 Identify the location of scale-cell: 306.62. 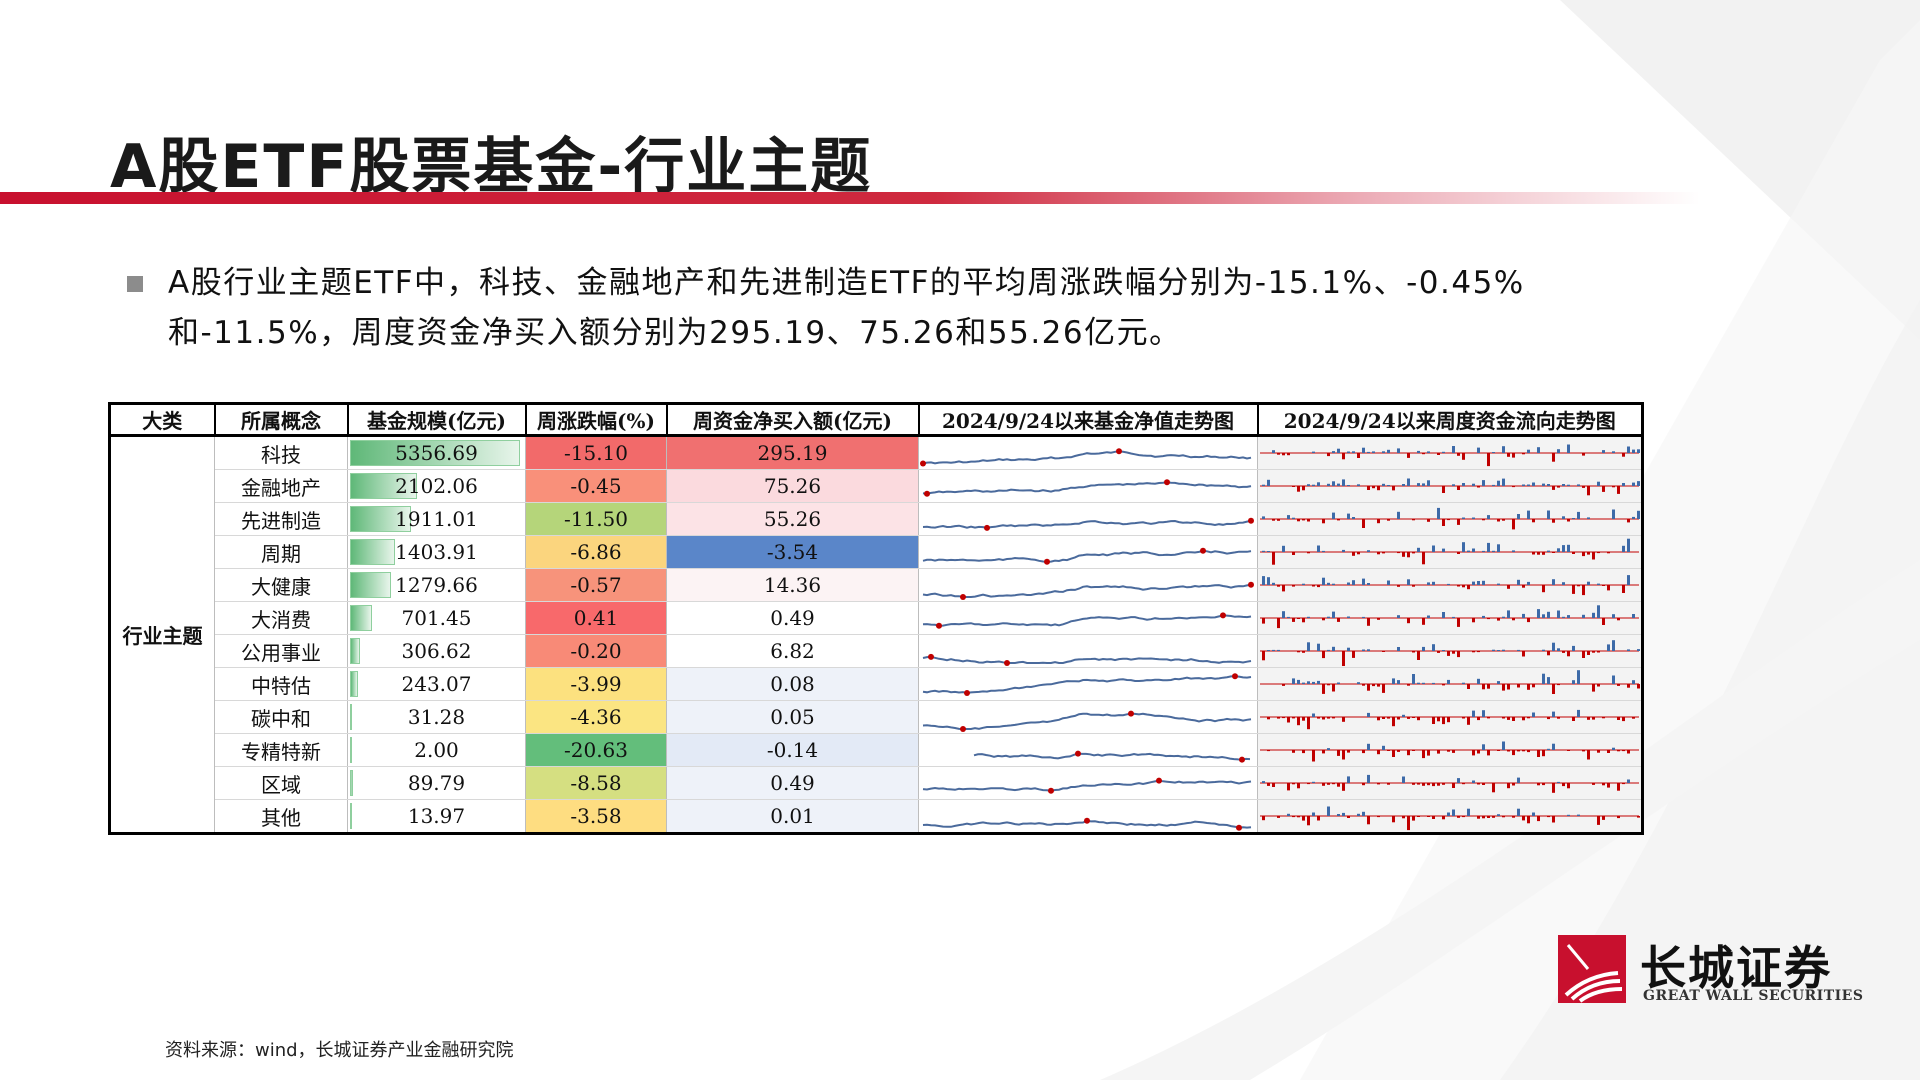
(436, 651).